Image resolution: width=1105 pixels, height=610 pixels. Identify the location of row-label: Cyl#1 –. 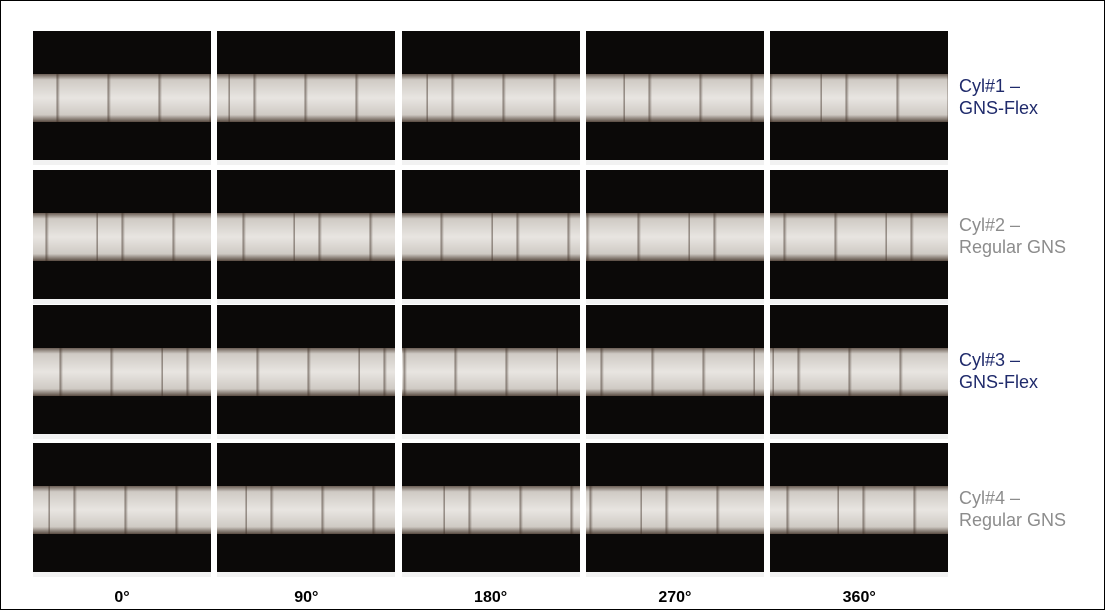
(990, 86).